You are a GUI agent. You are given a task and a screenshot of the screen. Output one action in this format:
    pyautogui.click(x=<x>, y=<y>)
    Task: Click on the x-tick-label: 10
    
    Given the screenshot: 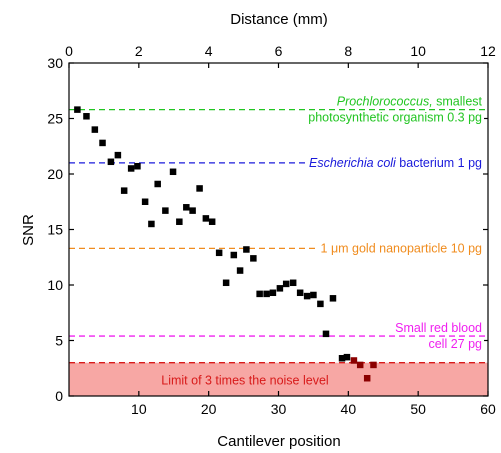 What is the action you would take?
    pyautogui.click(x=139, y=409)
    